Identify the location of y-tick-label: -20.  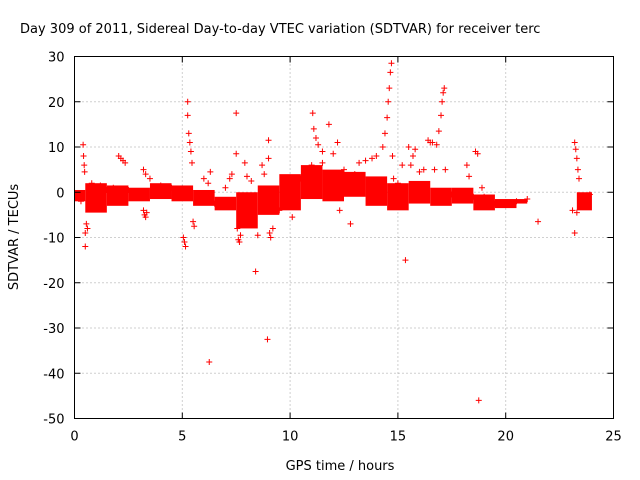
(53, 284).